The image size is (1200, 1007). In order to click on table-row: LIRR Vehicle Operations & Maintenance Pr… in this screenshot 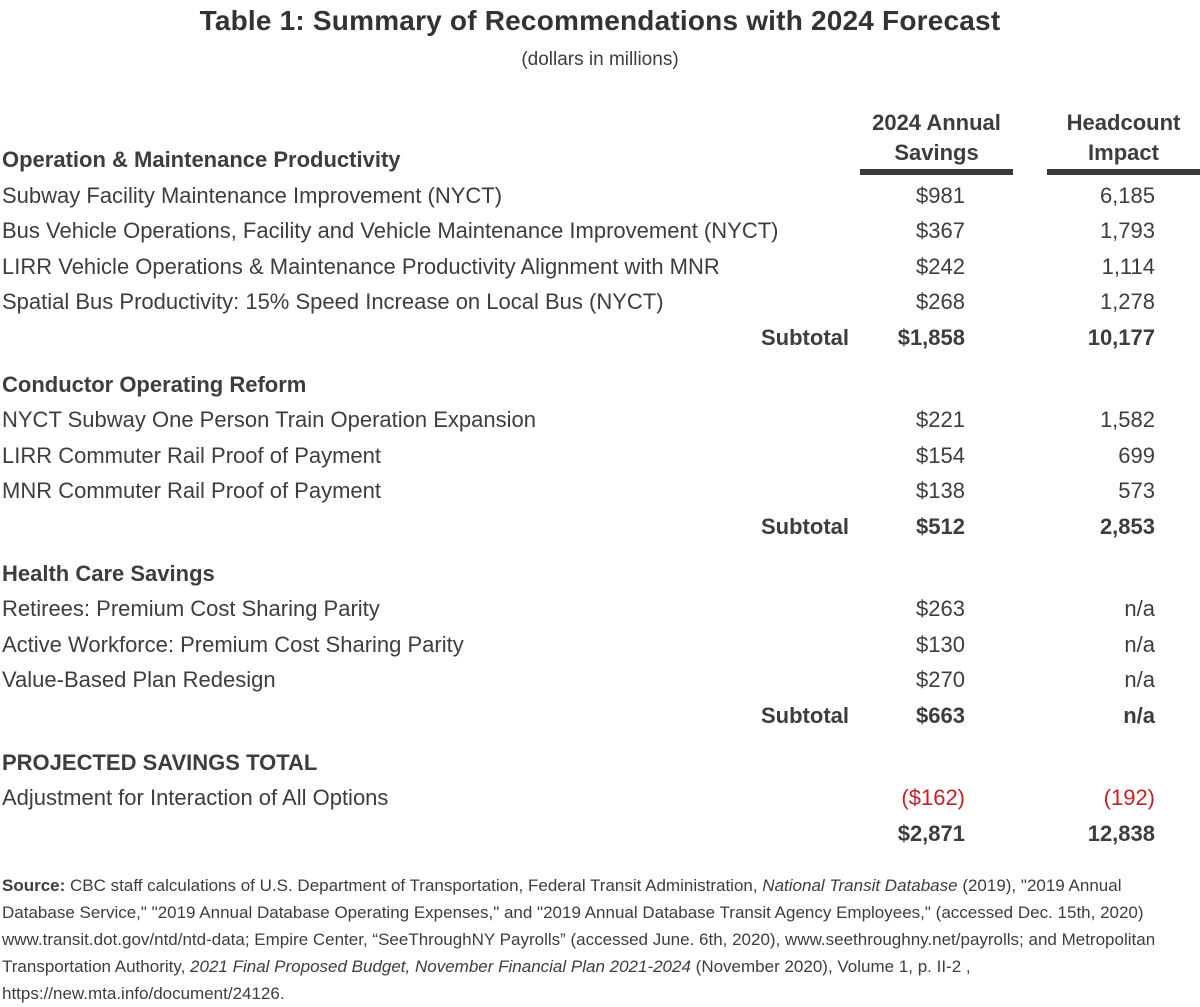, I will do `click(600, 267)`.